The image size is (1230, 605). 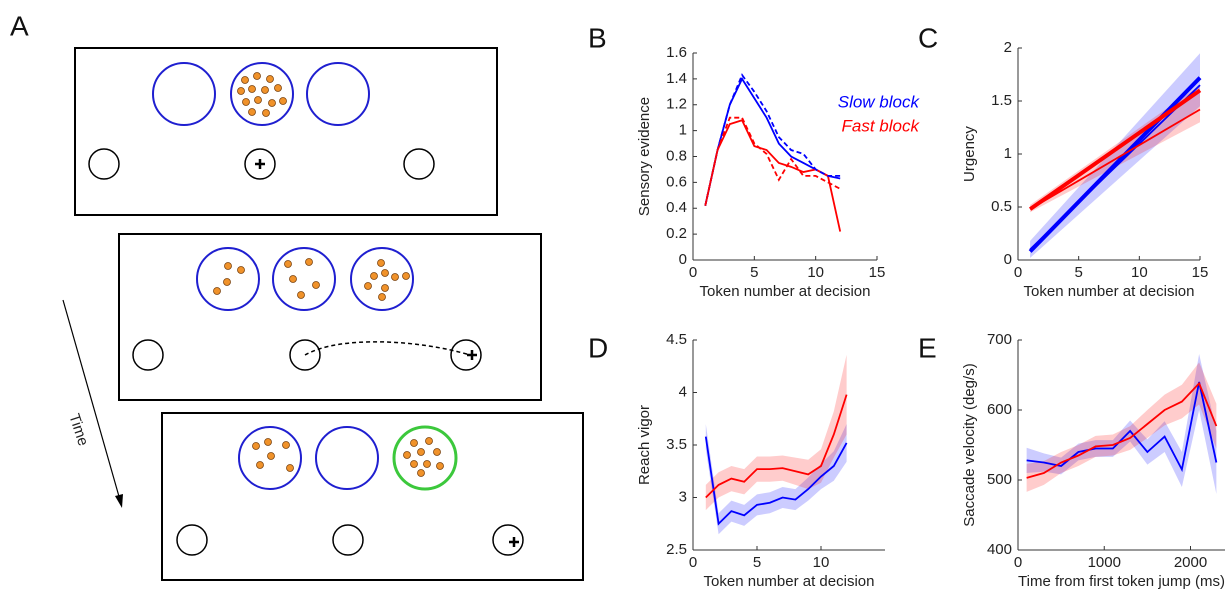 What do you see at coordinates (683, 496) in the screenshot?
I see `y-tick-label: 3` at bounding box center [683, 496].